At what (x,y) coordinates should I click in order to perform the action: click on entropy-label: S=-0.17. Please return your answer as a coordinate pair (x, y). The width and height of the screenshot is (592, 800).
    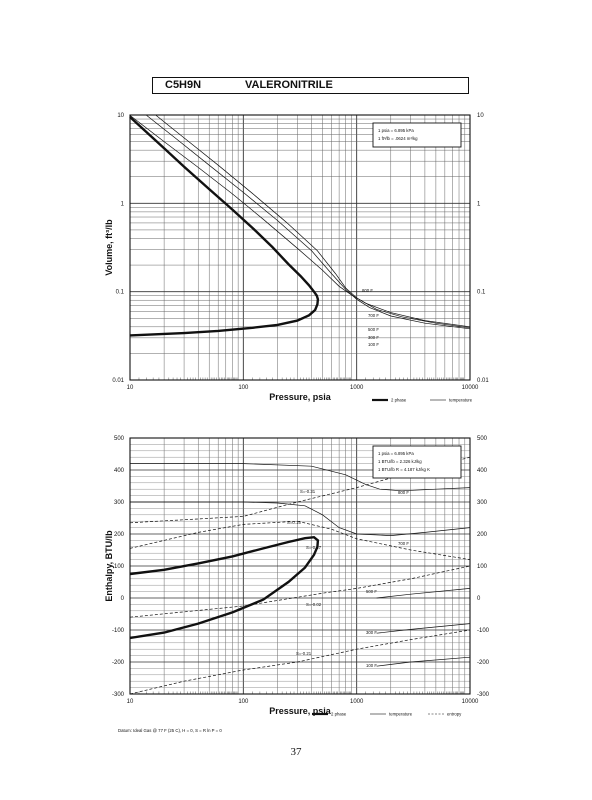
    Looking at the image, I should click on (314, 547).